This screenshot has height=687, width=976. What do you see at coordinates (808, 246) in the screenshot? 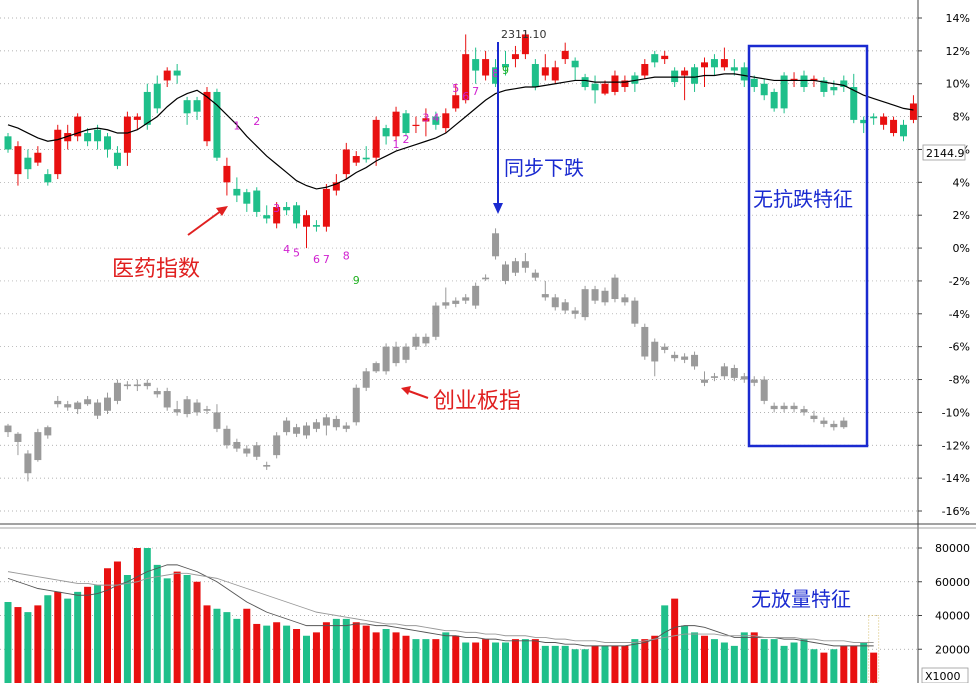
I see `highlight-box` at bounding box center [808, 246].